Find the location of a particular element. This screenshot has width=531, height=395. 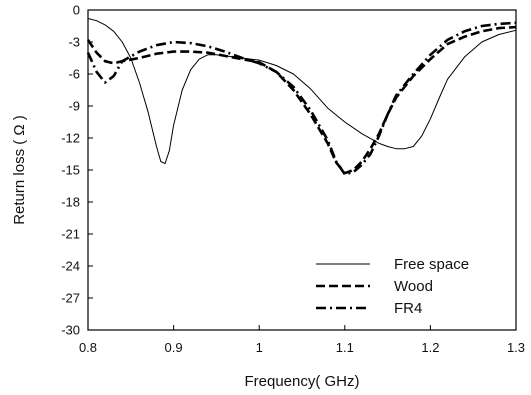

legend: Free space Wood FR4 is located at coordinates (392, 286).